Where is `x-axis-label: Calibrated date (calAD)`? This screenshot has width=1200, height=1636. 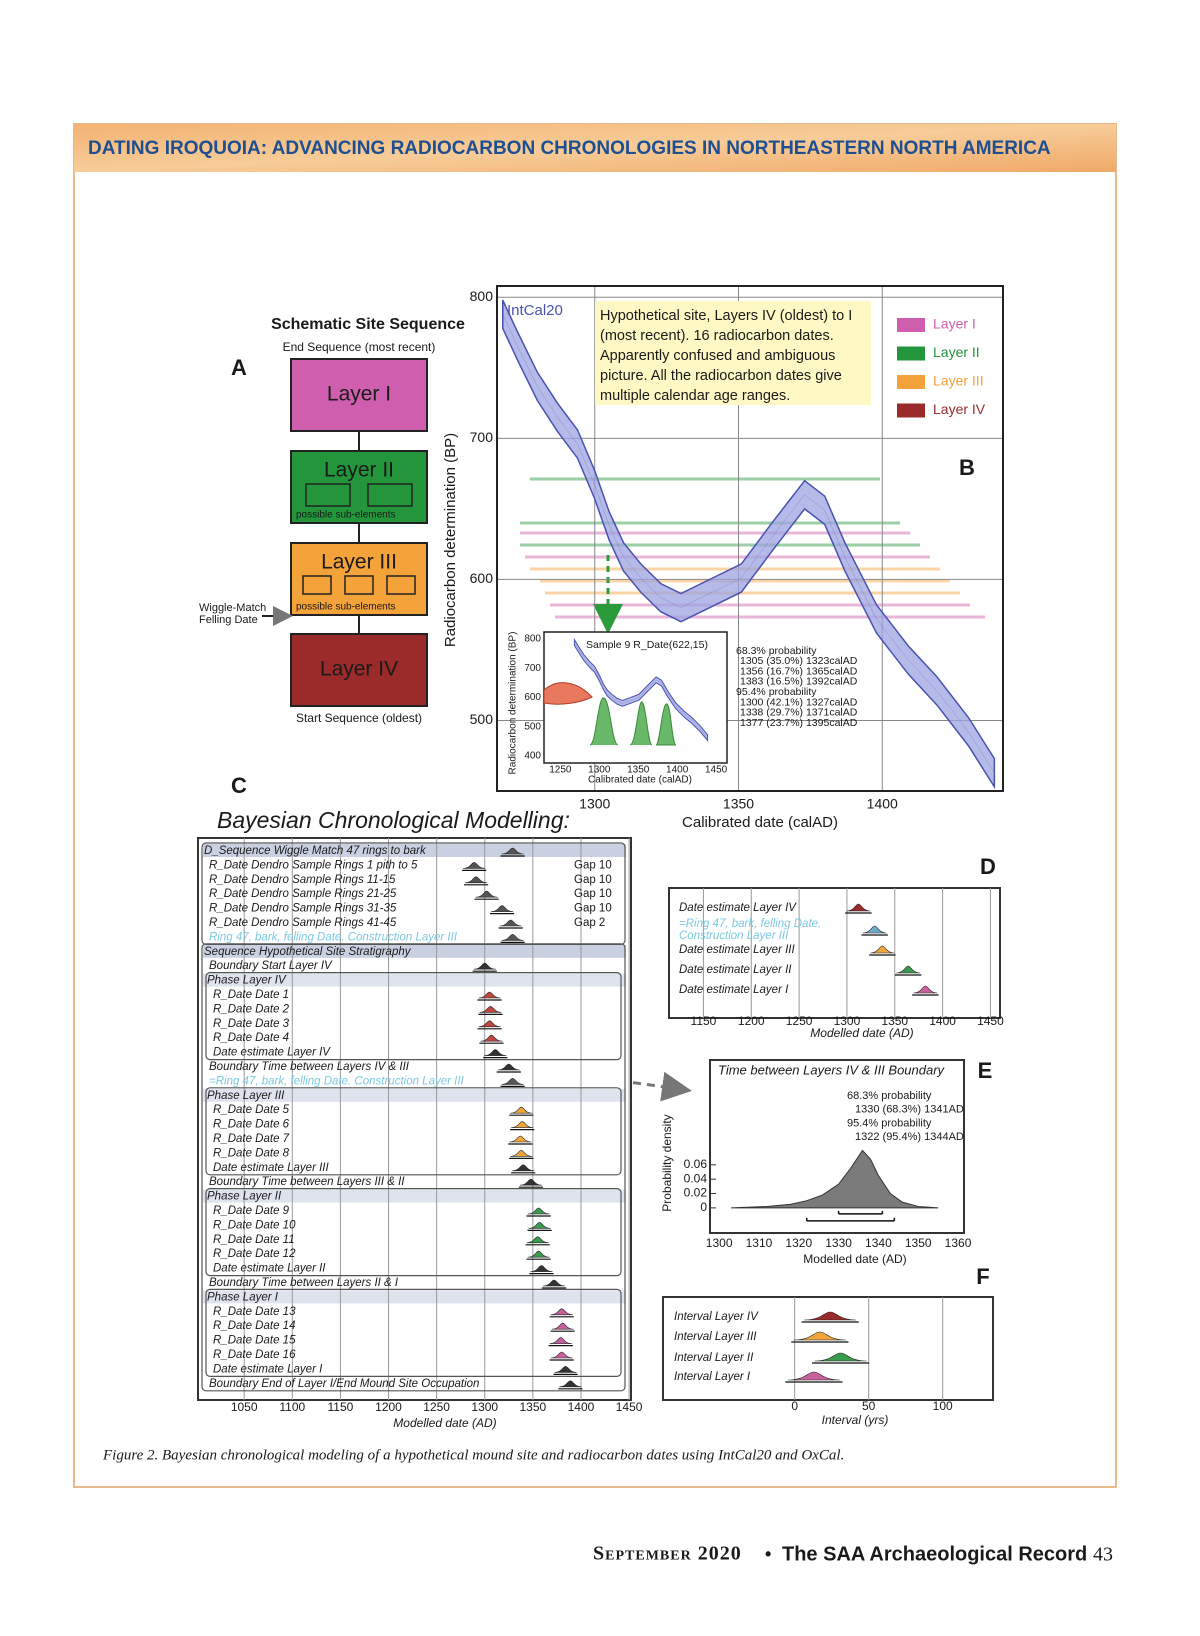 x-axis-label: Calibrated date (calAD) is located at coordinates (760, 822).